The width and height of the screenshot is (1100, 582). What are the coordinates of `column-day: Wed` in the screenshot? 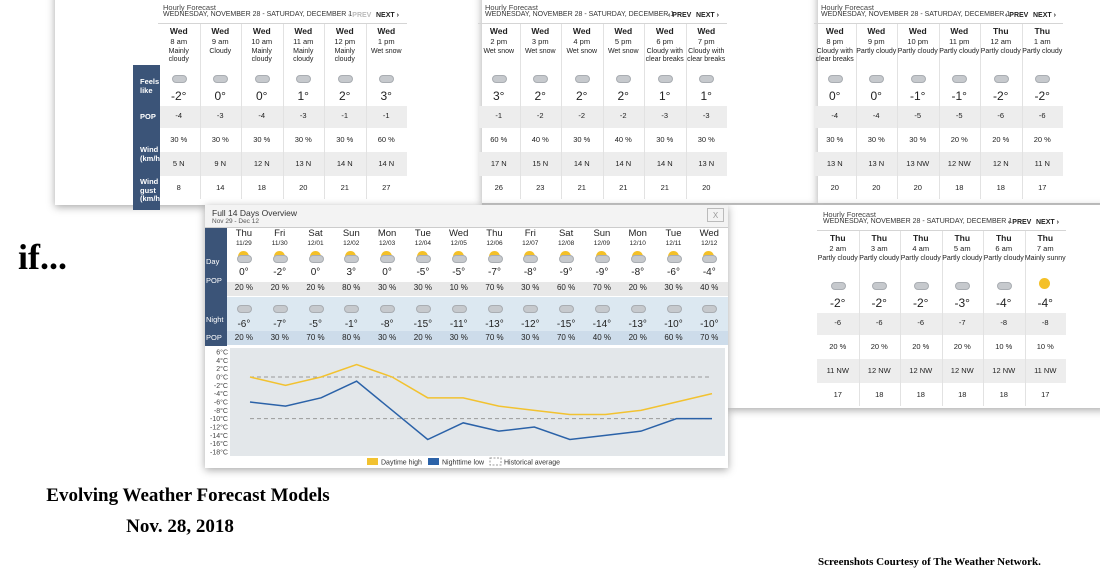 It's located at (664, 30).